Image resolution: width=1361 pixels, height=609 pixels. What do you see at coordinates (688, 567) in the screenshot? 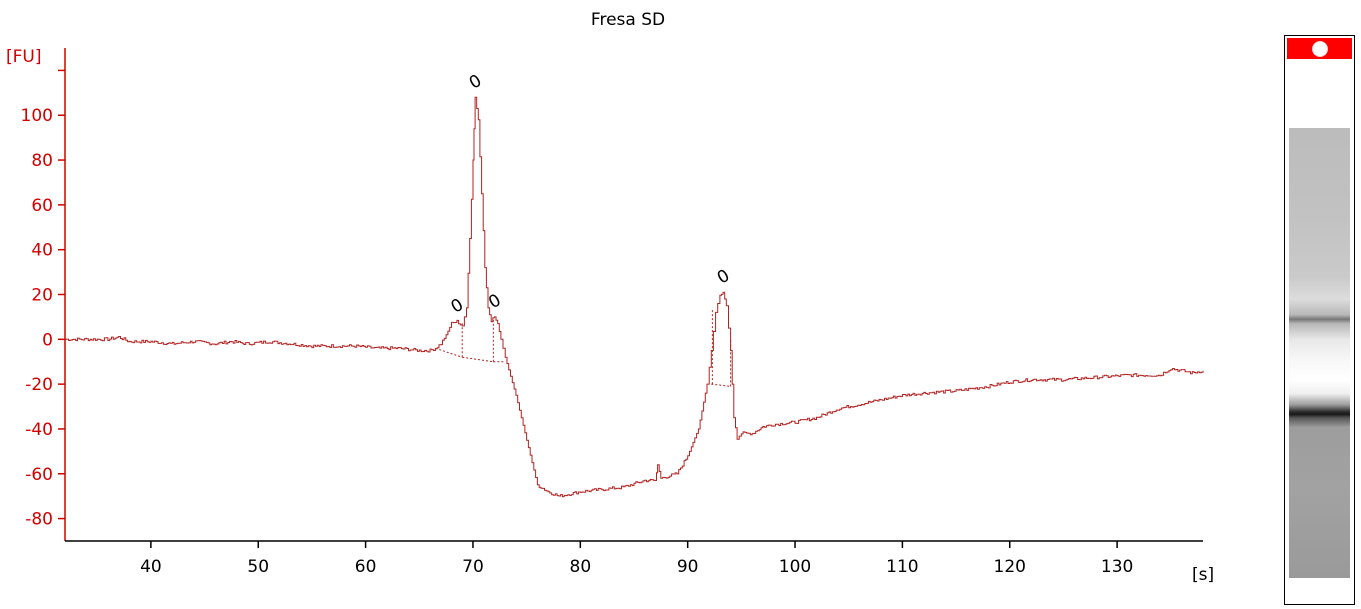
I see `x-tick-label: 90` at bounding box center [688, 567].